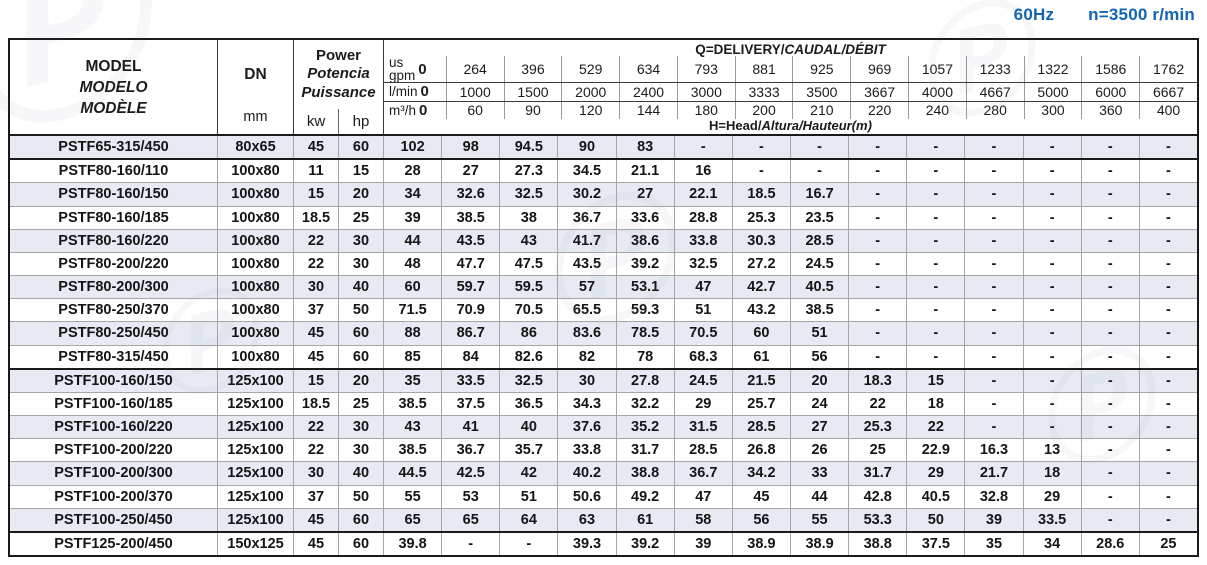 The height and width of the screenshot is (565, 1207). What do you see at coordinates (316, 217) in the screenshot?
I see `kw-cell: 18.5` at bounding box center [316, 217].